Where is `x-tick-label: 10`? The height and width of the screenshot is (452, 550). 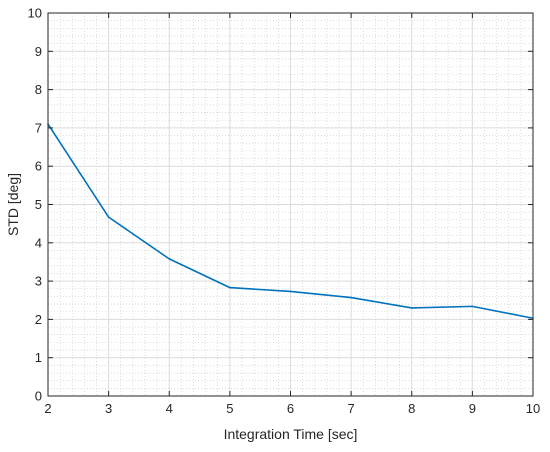
x-tick-label: 10 is located at coordinates (533, 408).